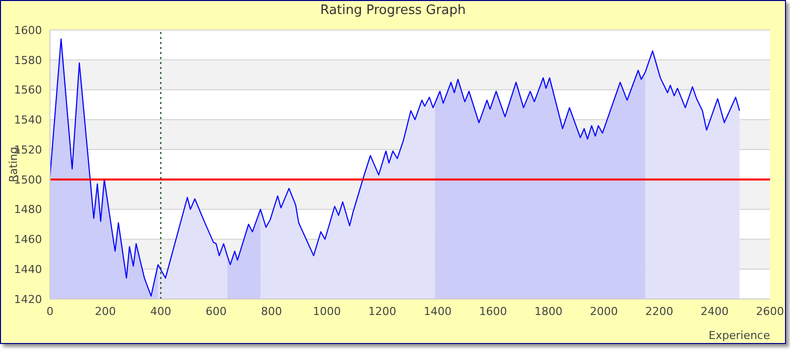 The height and width of the screenshot is (350, 790). What do you see at coordinates (770, 311) in the screenshot?
I see `x-tick-label: 2600` at bounding box center [770, 311].